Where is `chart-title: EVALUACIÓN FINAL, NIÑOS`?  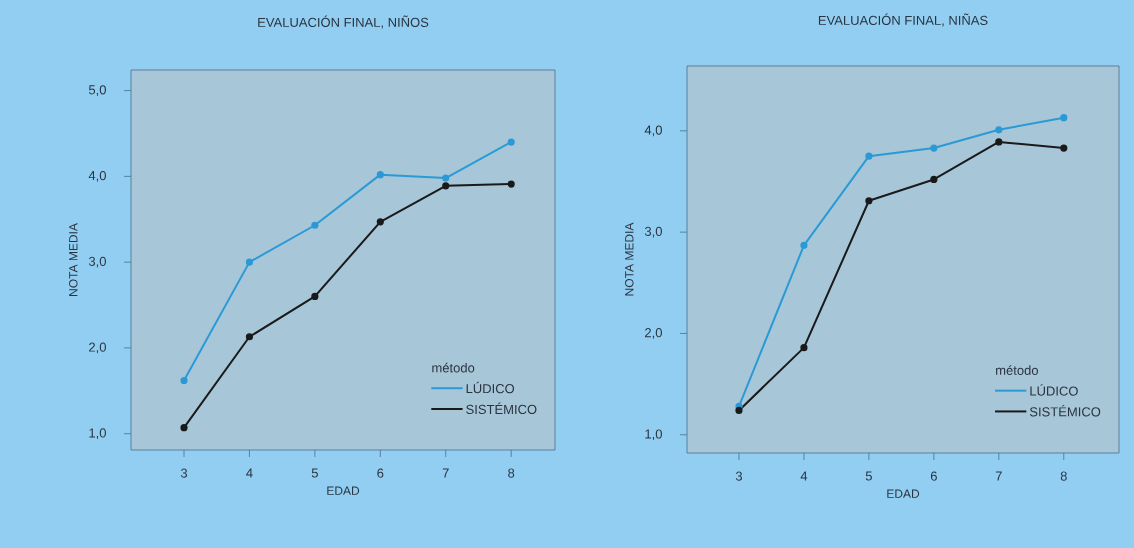
chart-title: EVALUACIÓN FINAL, NIÑOS is located at coordinates (343, 22).